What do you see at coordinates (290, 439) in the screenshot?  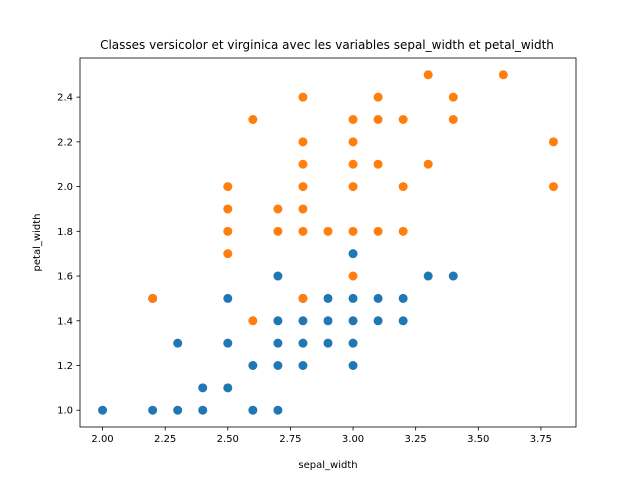 I see `x-tick-label: 2.75` at bounding box center [290, 439].